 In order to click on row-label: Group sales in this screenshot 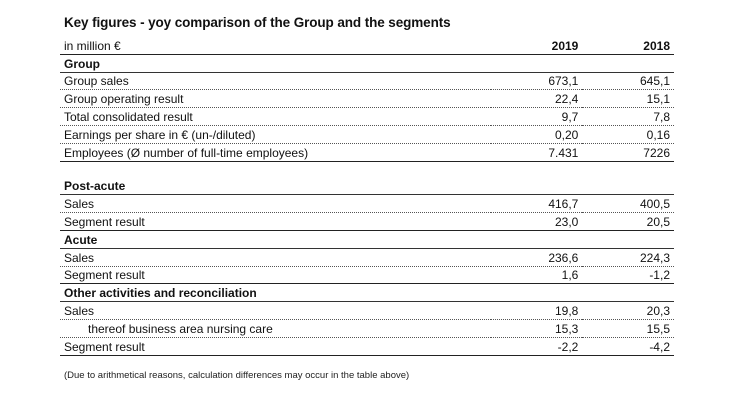, I will do `click(275, 81)`.